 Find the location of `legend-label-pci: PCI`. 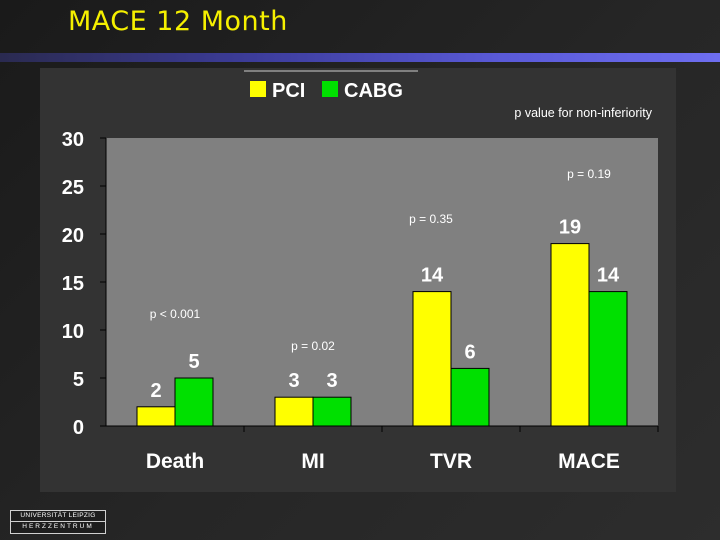

legend-label-pci: PCI is located at coordinates (288, 91).